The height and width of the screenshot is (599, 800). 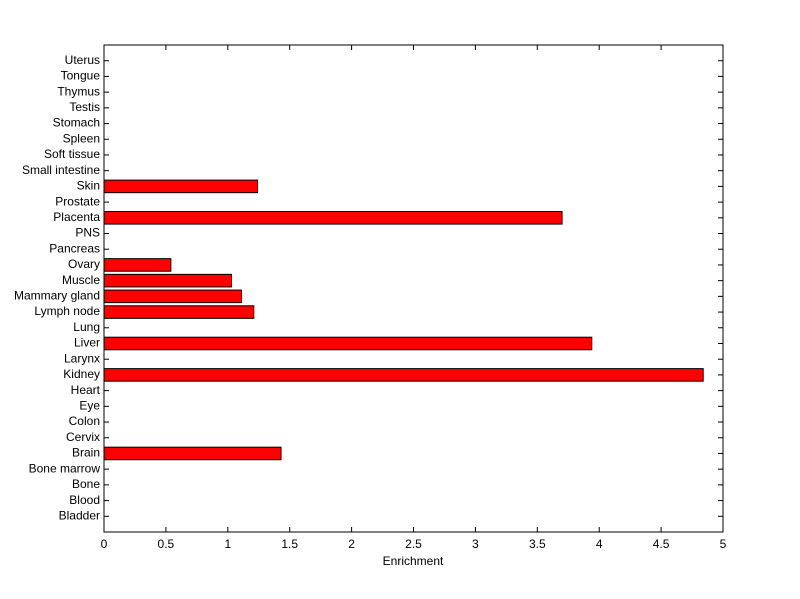 I want to click on y-tick-label: Bone marrow, so click(x=65, y=468).